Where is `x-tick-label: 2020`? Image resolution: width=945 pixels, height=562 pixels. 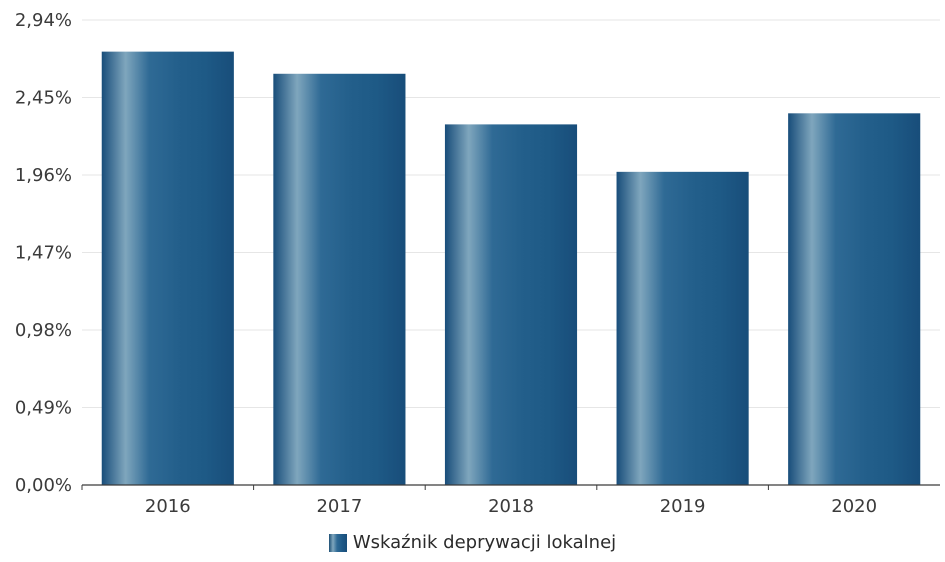
x-tick-label: 2020 is located at coordinates (854, 506).